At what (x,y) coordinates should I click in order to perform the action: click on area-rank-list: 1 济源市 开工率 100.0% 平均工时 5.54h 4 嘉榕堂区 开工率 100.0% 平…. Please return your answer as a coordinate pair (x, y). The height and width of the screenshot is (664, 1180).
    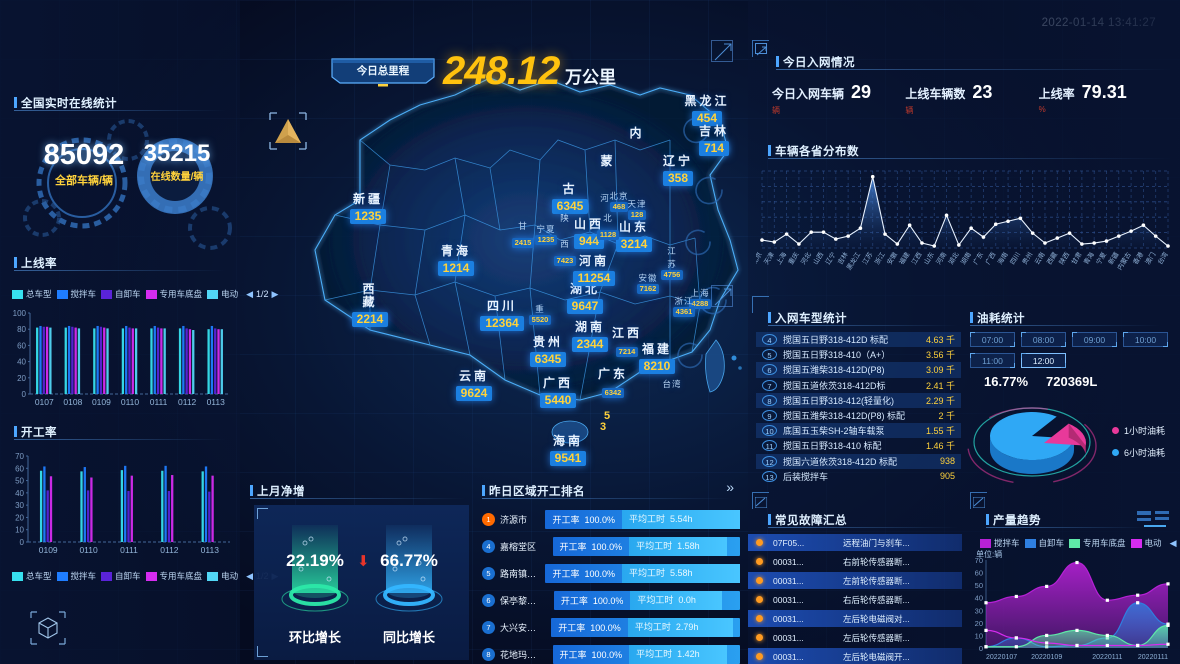
    Looking at the image, I should click on (611, 586).